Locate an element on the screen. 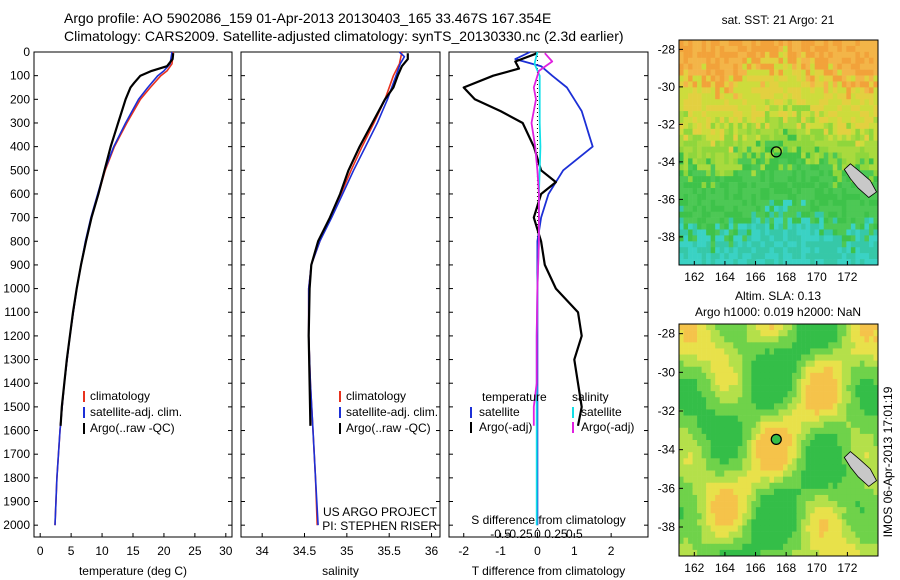 This screenshot has width=900, height=580. longitude-tick-label: 168 is located at coordinates (786, 568).